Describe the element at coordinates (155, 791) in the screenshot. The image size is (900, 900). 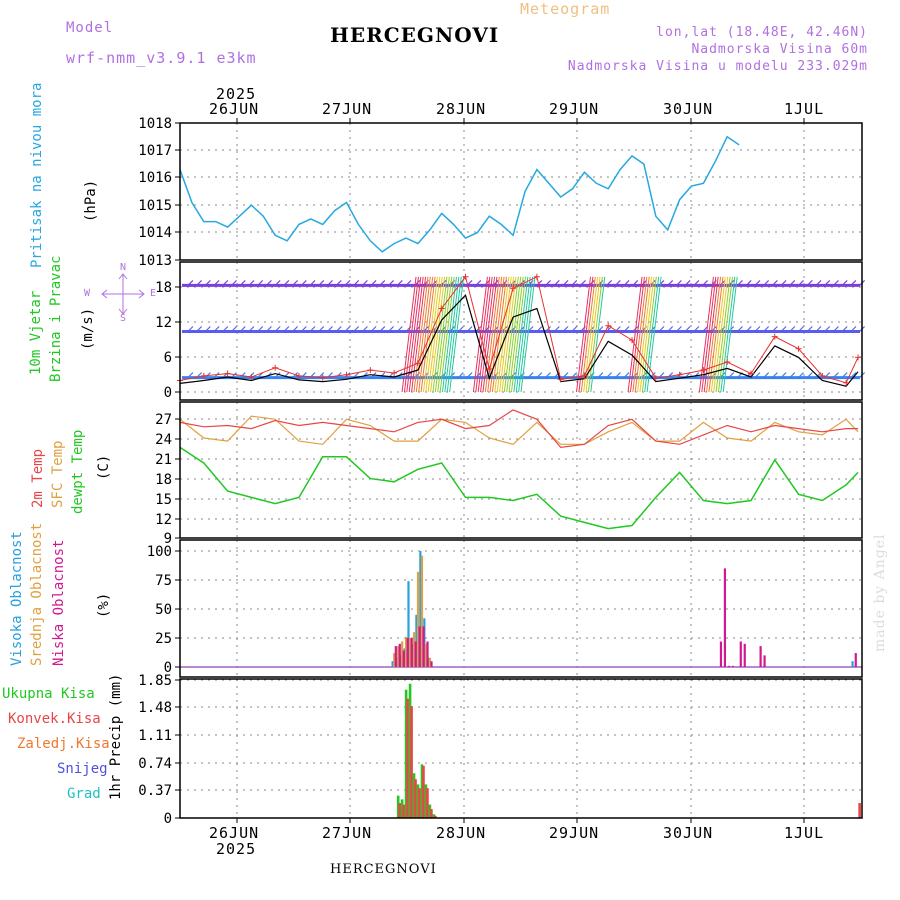
I see `y-tick-label: 0.37` at that location.